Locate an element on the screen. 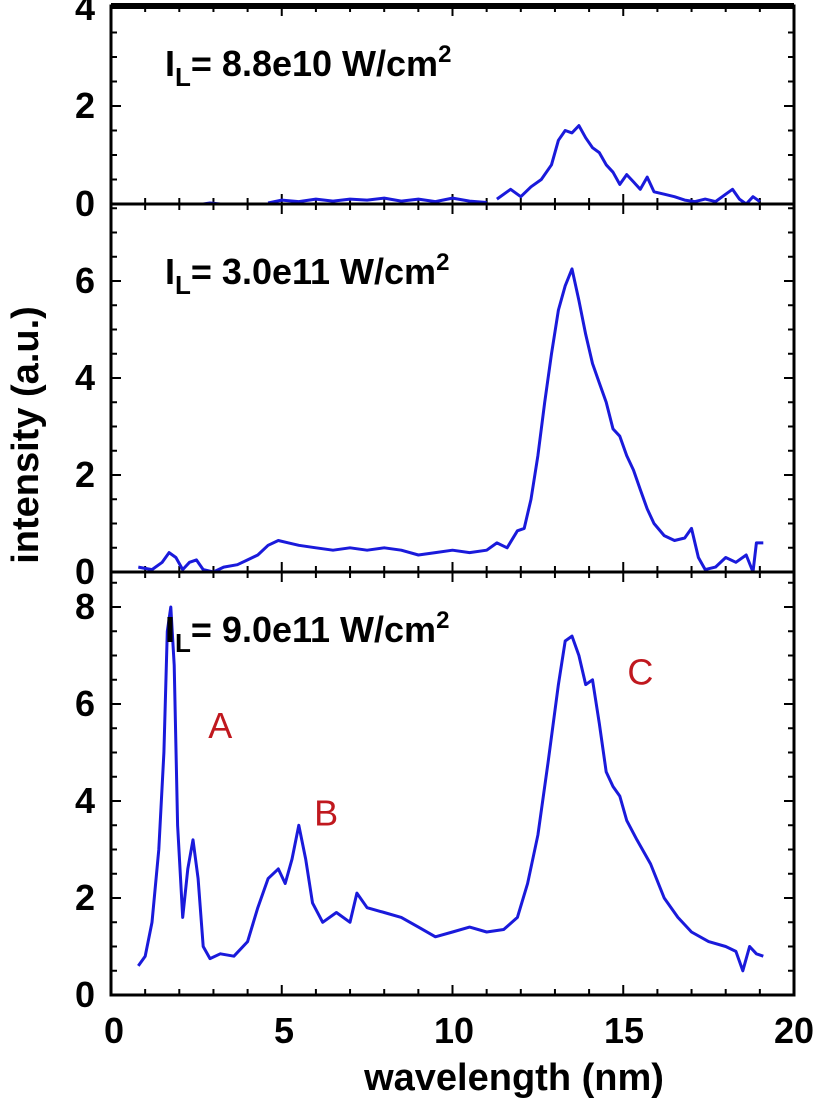  panel-1-y-tick-label-4: 4 is located at coordinates (85, 14).